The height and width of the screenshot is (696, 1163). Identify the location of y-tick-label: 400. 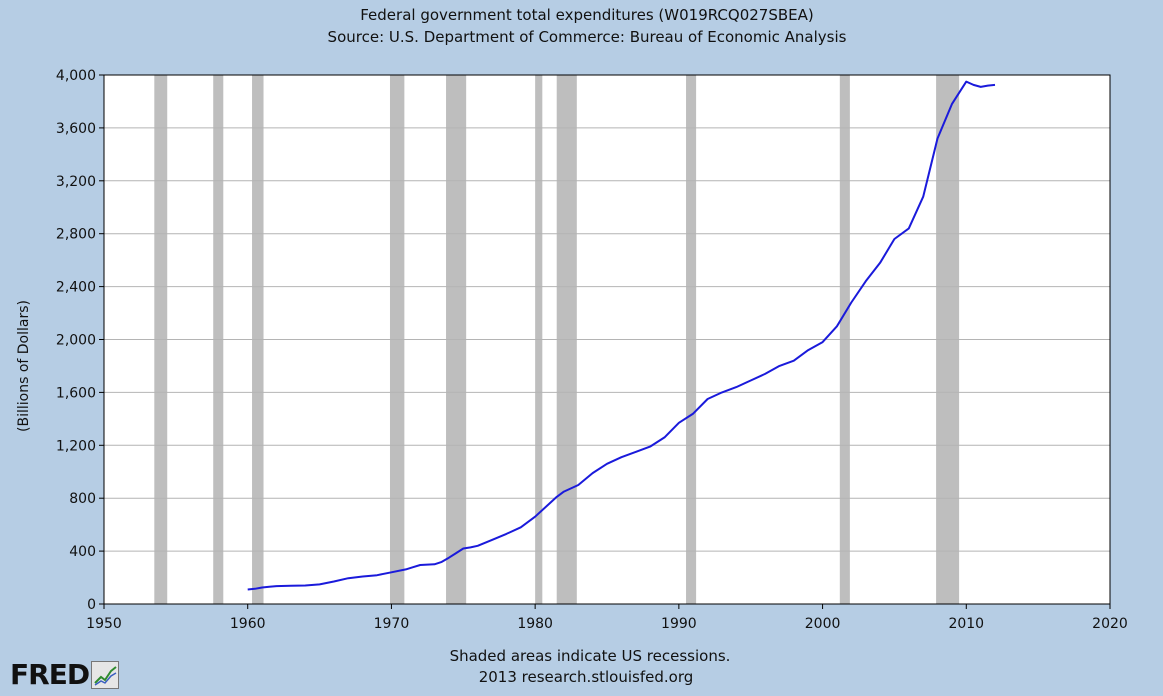
(82, 552).